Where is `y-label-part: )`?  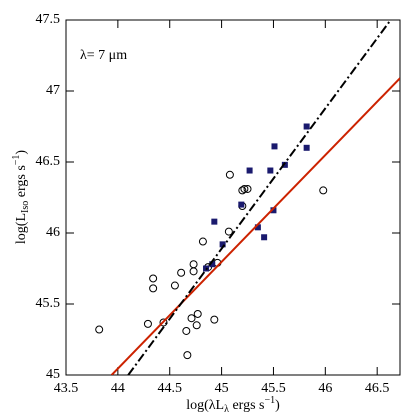 y-label-part: ) is located at coordinates (21, 152).